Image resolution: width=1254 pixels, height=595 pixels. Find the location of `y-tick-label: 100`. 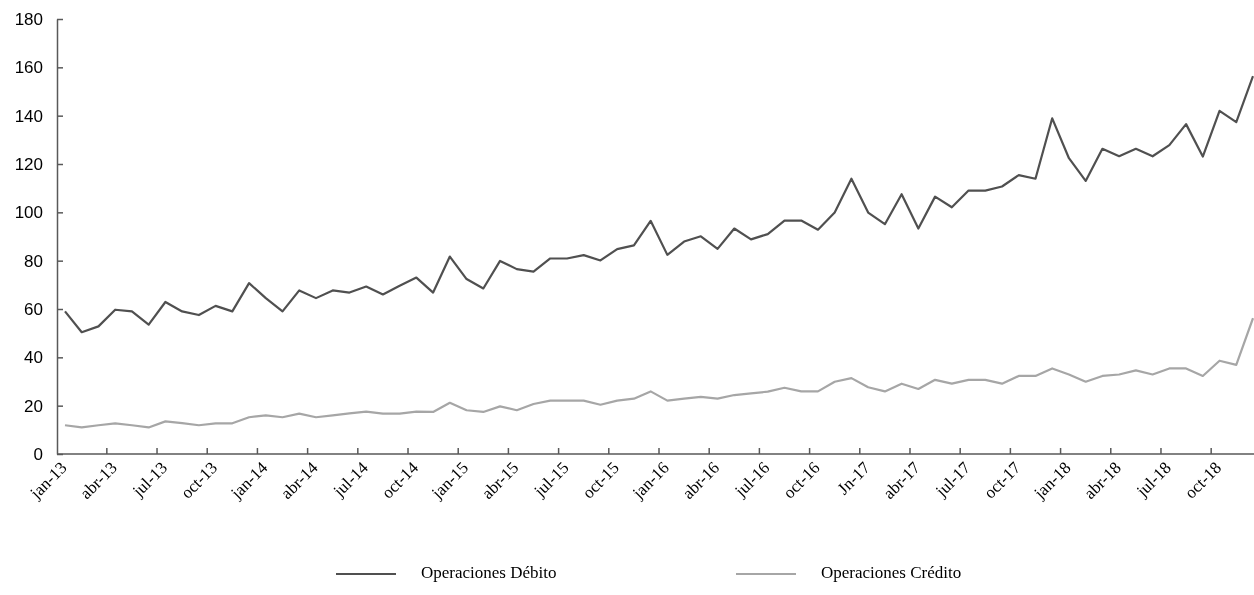

y-tick-label: 100 is located at coordinates (28, 213).